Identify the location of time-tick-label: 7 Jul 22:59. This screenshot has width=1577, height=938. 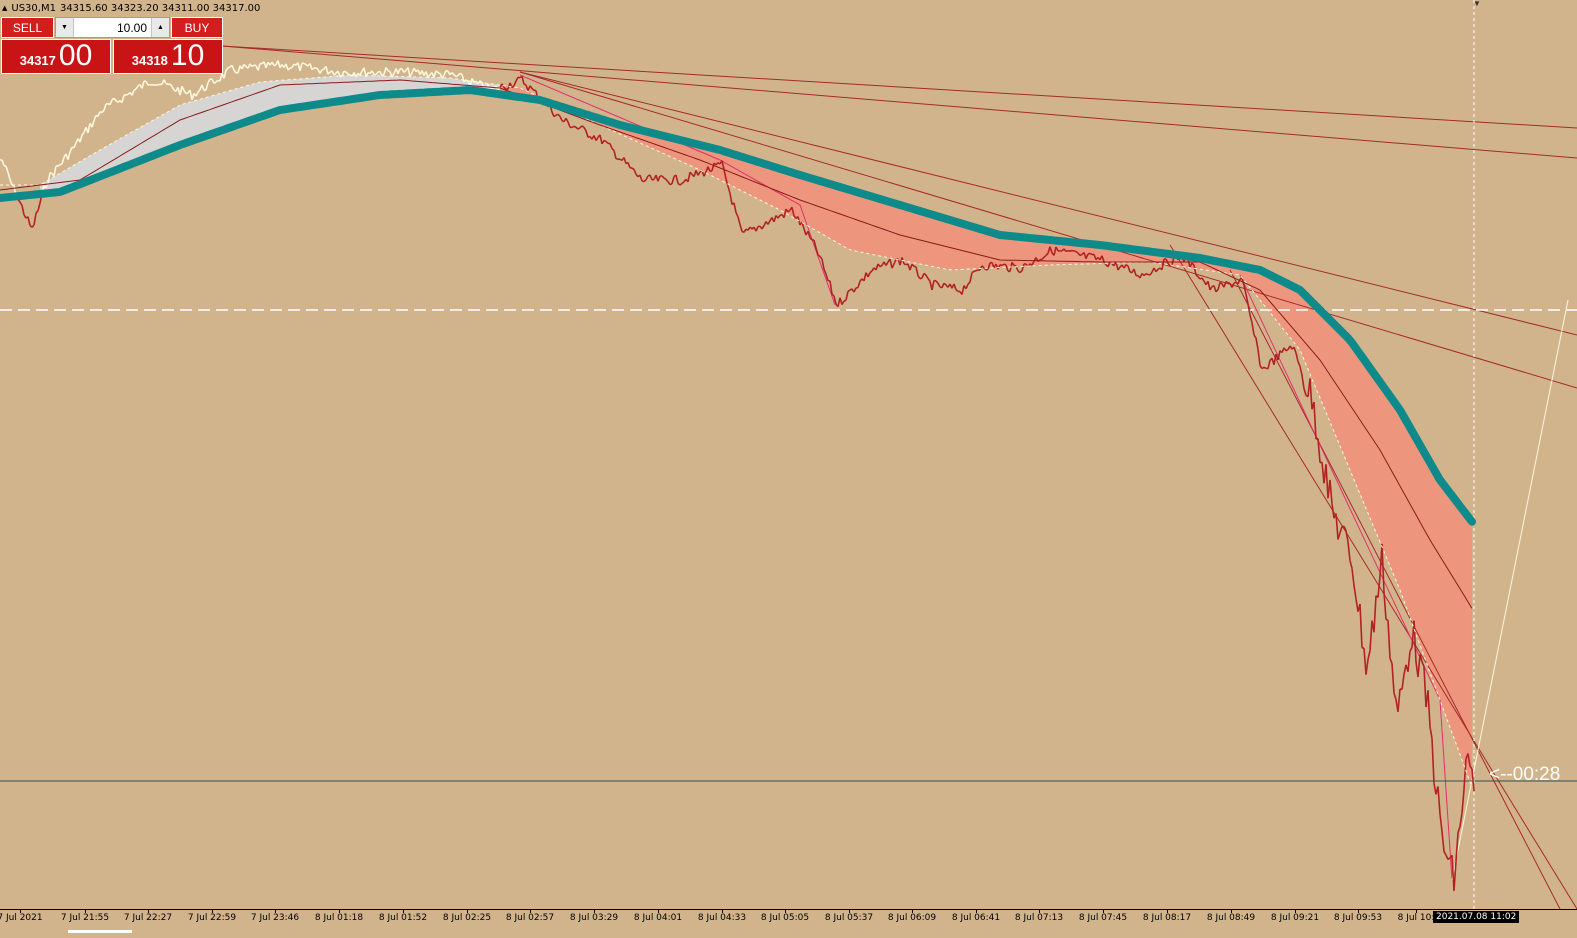
(212, 918).